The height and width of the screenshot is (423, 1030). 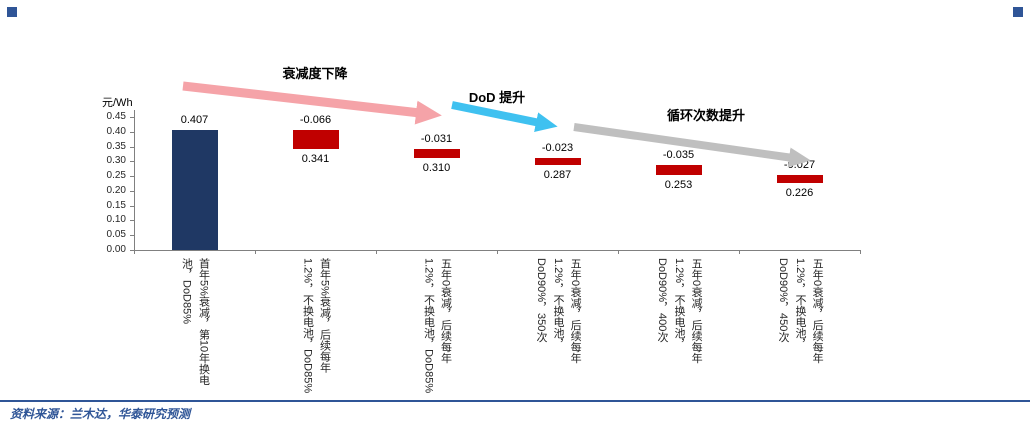 I want to click on y-axis-line, so click(x=134, y=180).